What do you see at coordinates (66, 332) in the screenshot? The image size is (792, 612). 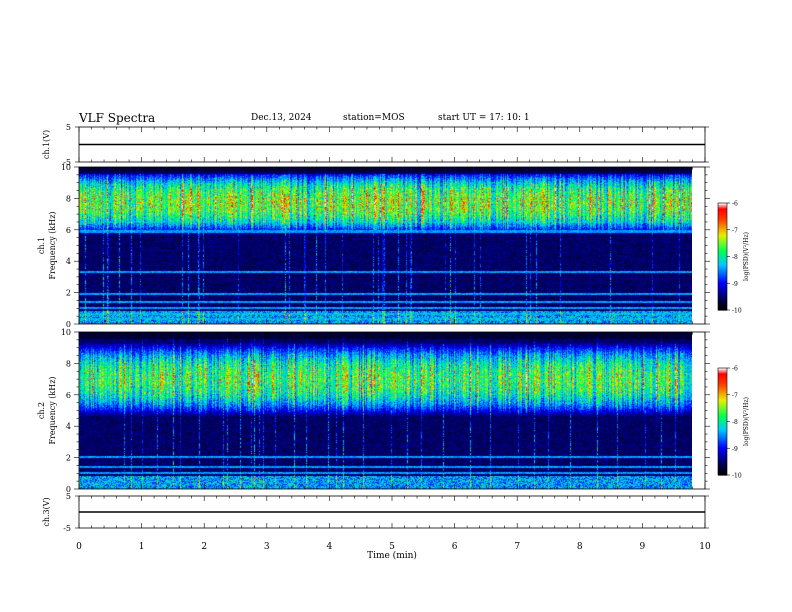 I see `ch2-spec-y-tick-label: 10` at bounding box center [66, 332].